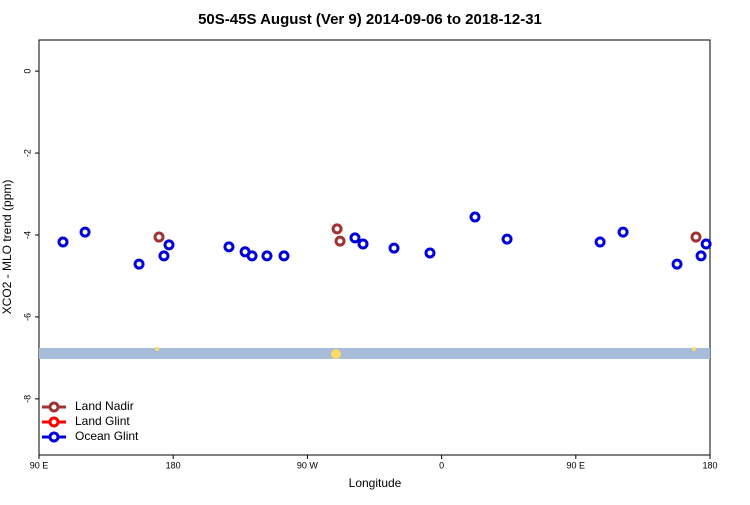 The height and width of the screenshot is (505, 750). Describe the element at coordinates (441, 465) in the screenshot. I see `x-tick-label: 0` at that location.